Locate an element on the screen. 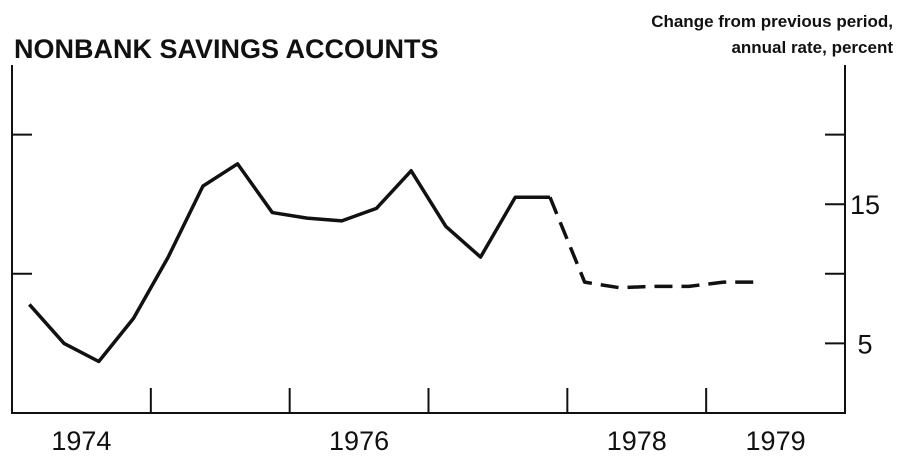 The image size is (897, 460). chart-title: NONBANK SAVINGS ACCOUNTS is located at coordinates (226, 49).